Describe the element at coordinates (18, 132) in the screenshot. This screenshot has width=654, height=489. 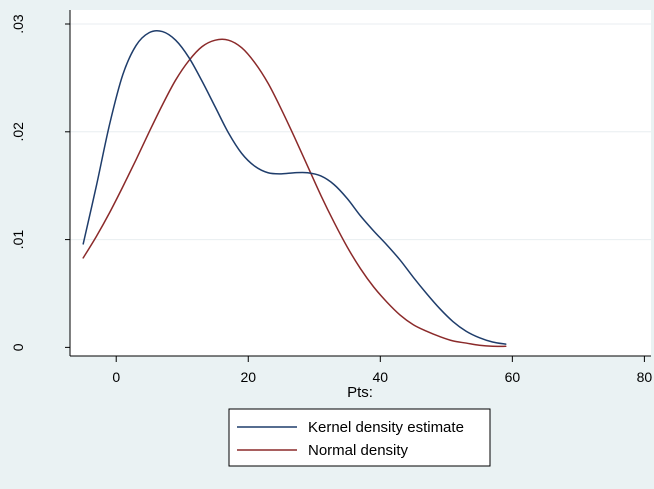
I see `y-tick-label: .02` at that location.